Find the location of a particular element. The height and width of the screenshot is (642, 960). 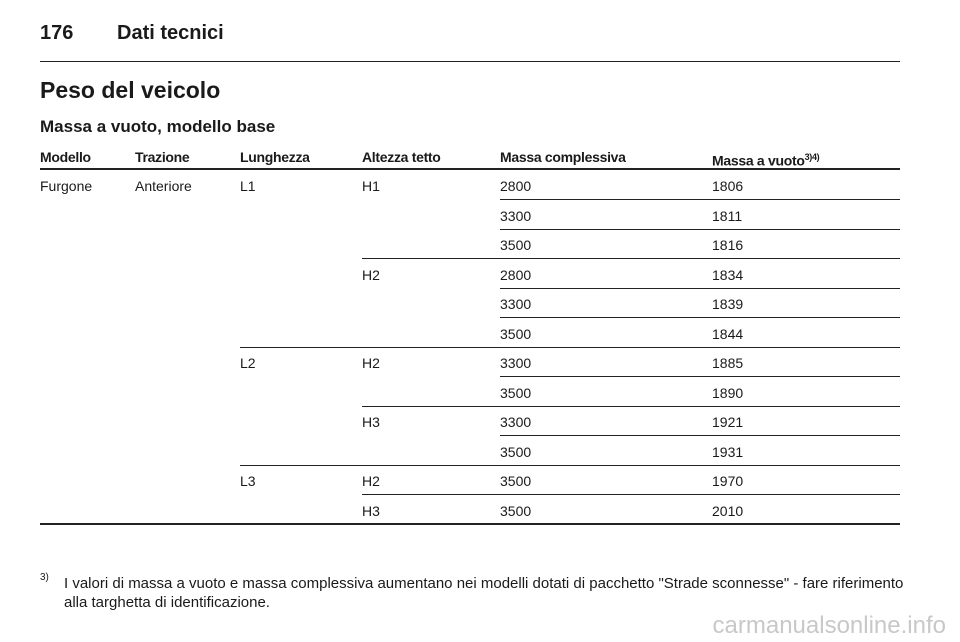

title: Peso del veicolo is located at coordinates (130, 90).